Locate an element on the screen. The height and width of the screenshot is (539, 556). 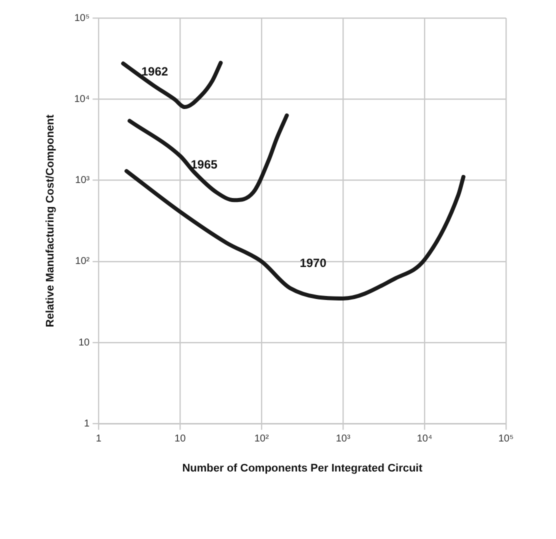
x-tick-label: 1 is located at coordinates (99, 439).